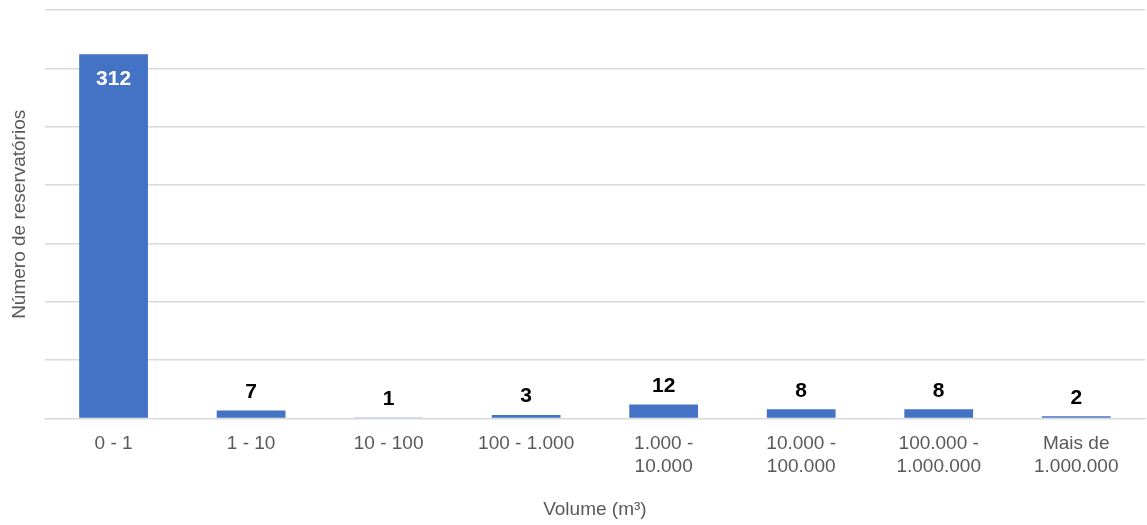 This screenshot has width=1147, height=525. I want to click on x-tick-label: 10 - 100, so click(388, 443).